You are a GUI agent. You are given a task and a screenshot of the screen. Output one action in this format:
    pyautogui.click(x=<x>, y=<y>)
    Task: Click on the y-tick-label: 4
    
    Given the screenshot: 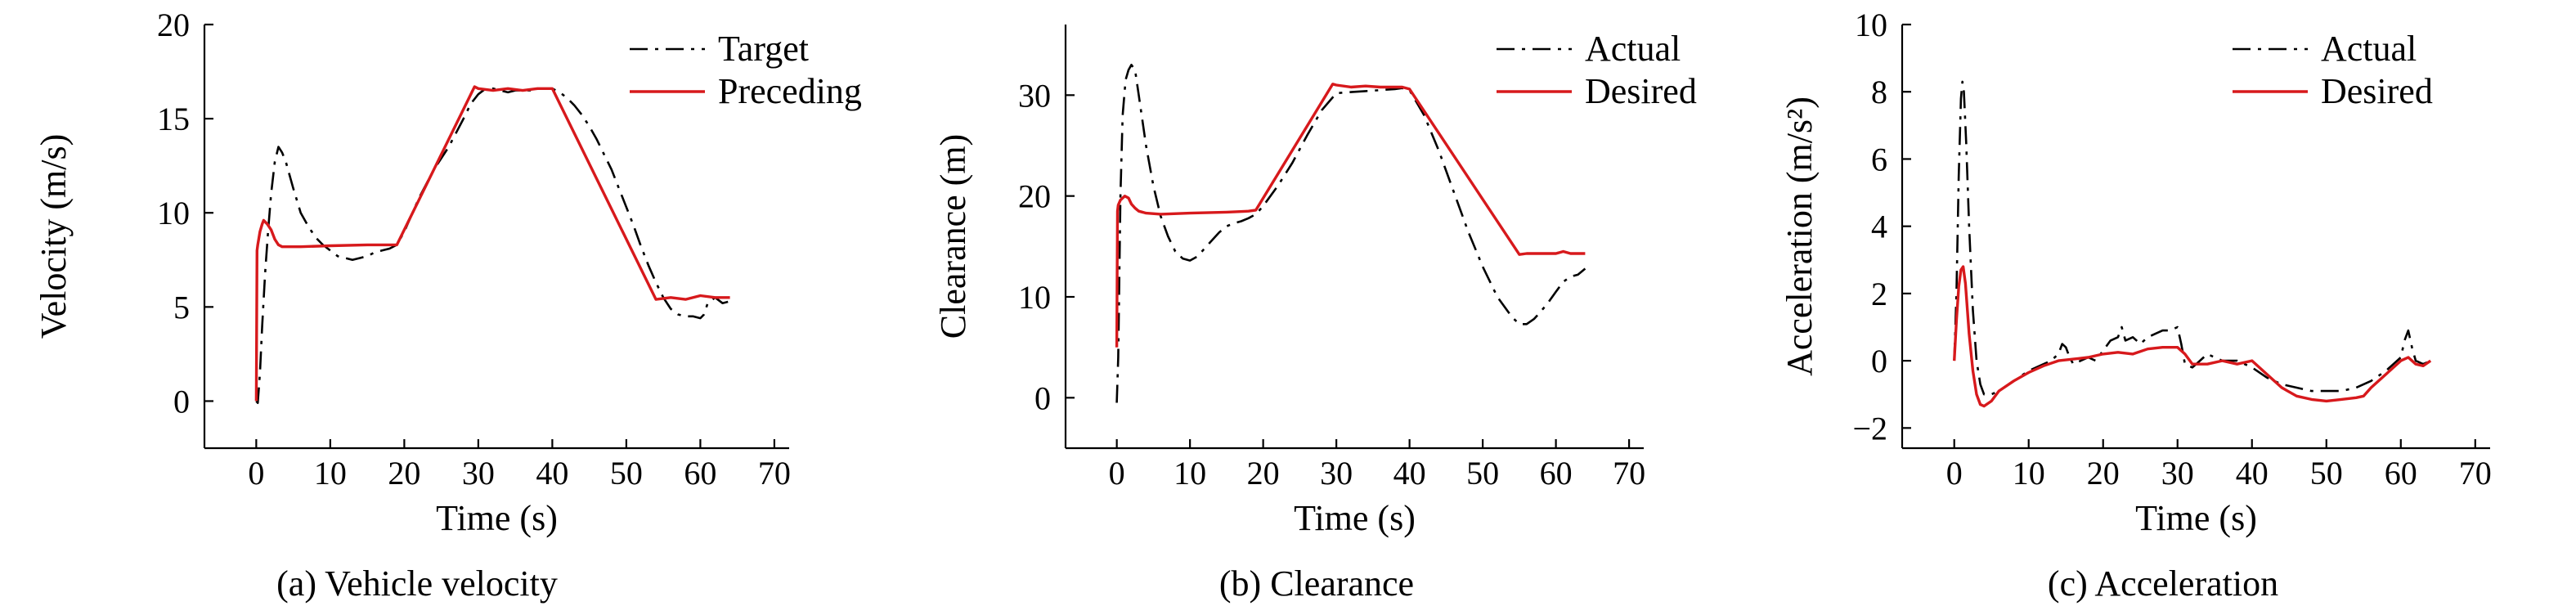 What is the action you would take?
    pyautogui.click(x=1879, y=227)
    